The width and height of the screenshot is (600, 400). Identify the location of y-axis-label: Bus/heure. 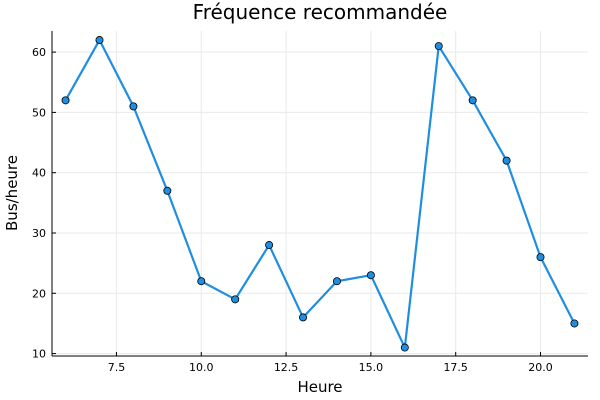
(12, 193).